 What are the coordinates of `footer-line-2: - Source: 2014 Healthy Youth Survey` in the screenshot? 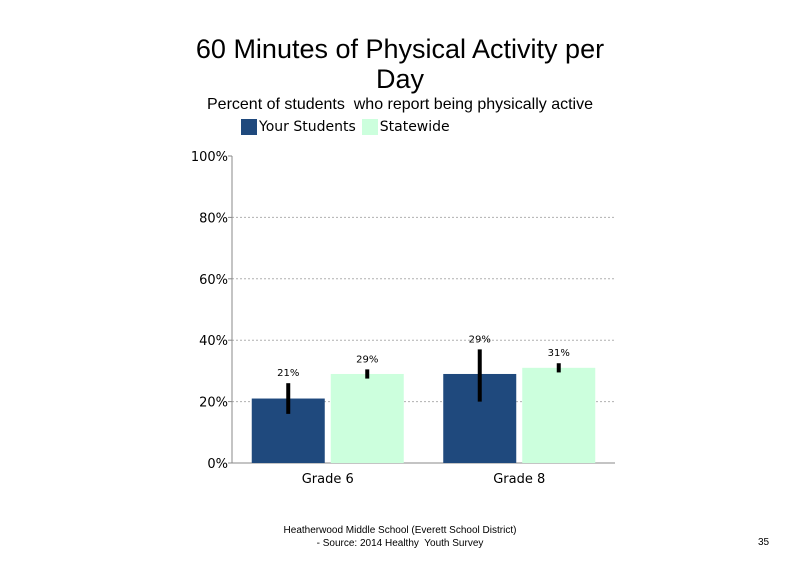 It's located at (400, 543).